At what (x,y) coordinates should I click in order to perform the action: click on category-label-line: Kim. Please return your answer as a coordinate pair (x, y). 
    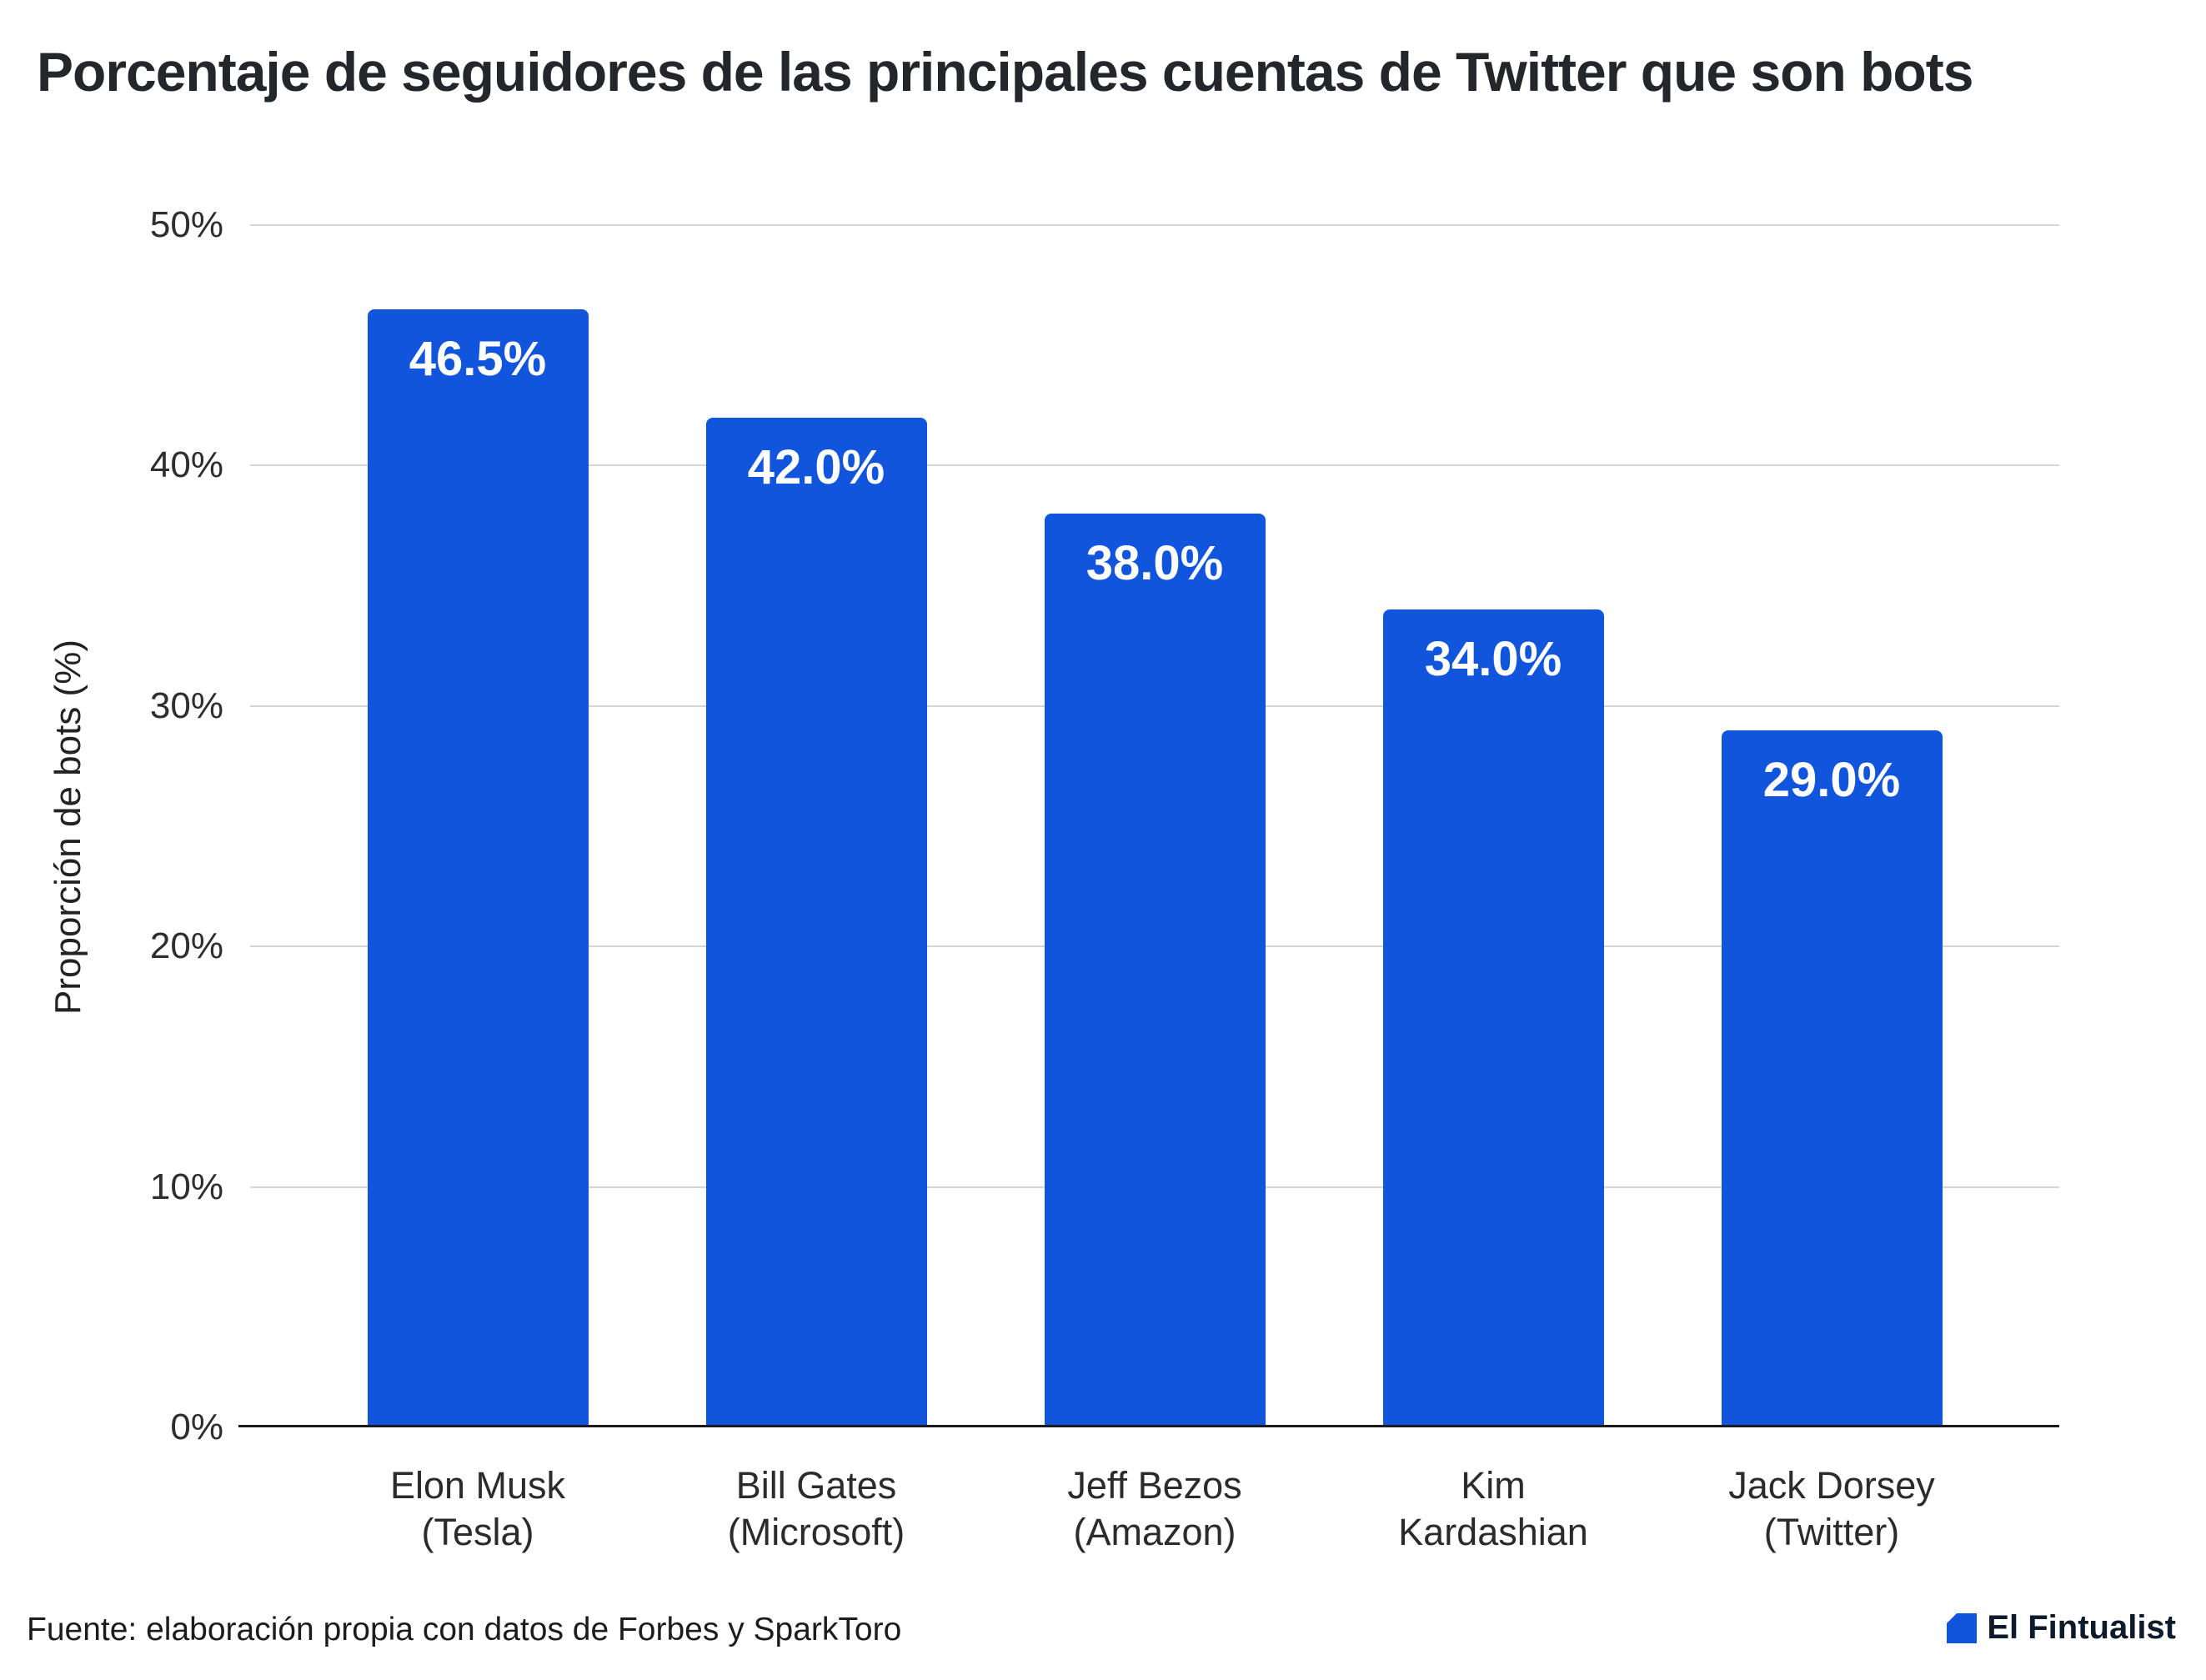
    Looking at the image, I should click on (1493, 1485).